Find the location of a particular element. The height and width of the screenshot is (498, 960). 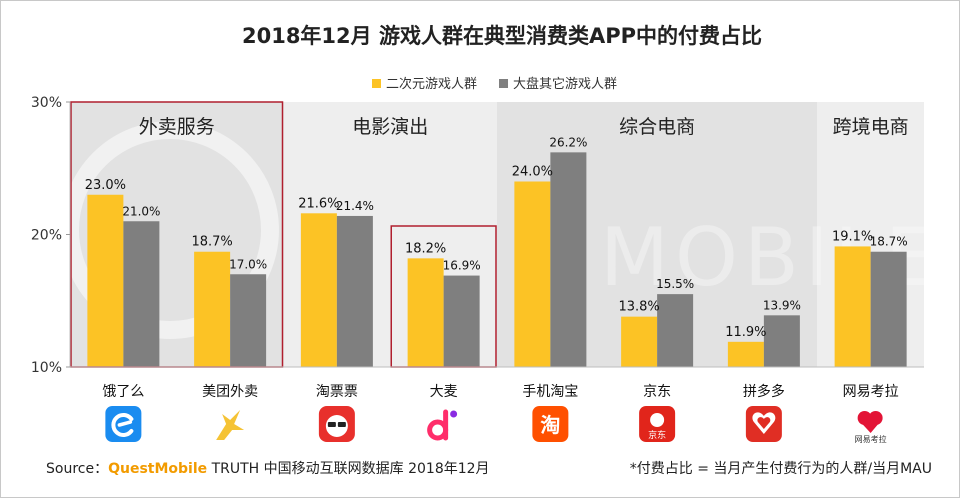

legend-label-0: 二次元游戏人群 is located at coordinates (431, 84).